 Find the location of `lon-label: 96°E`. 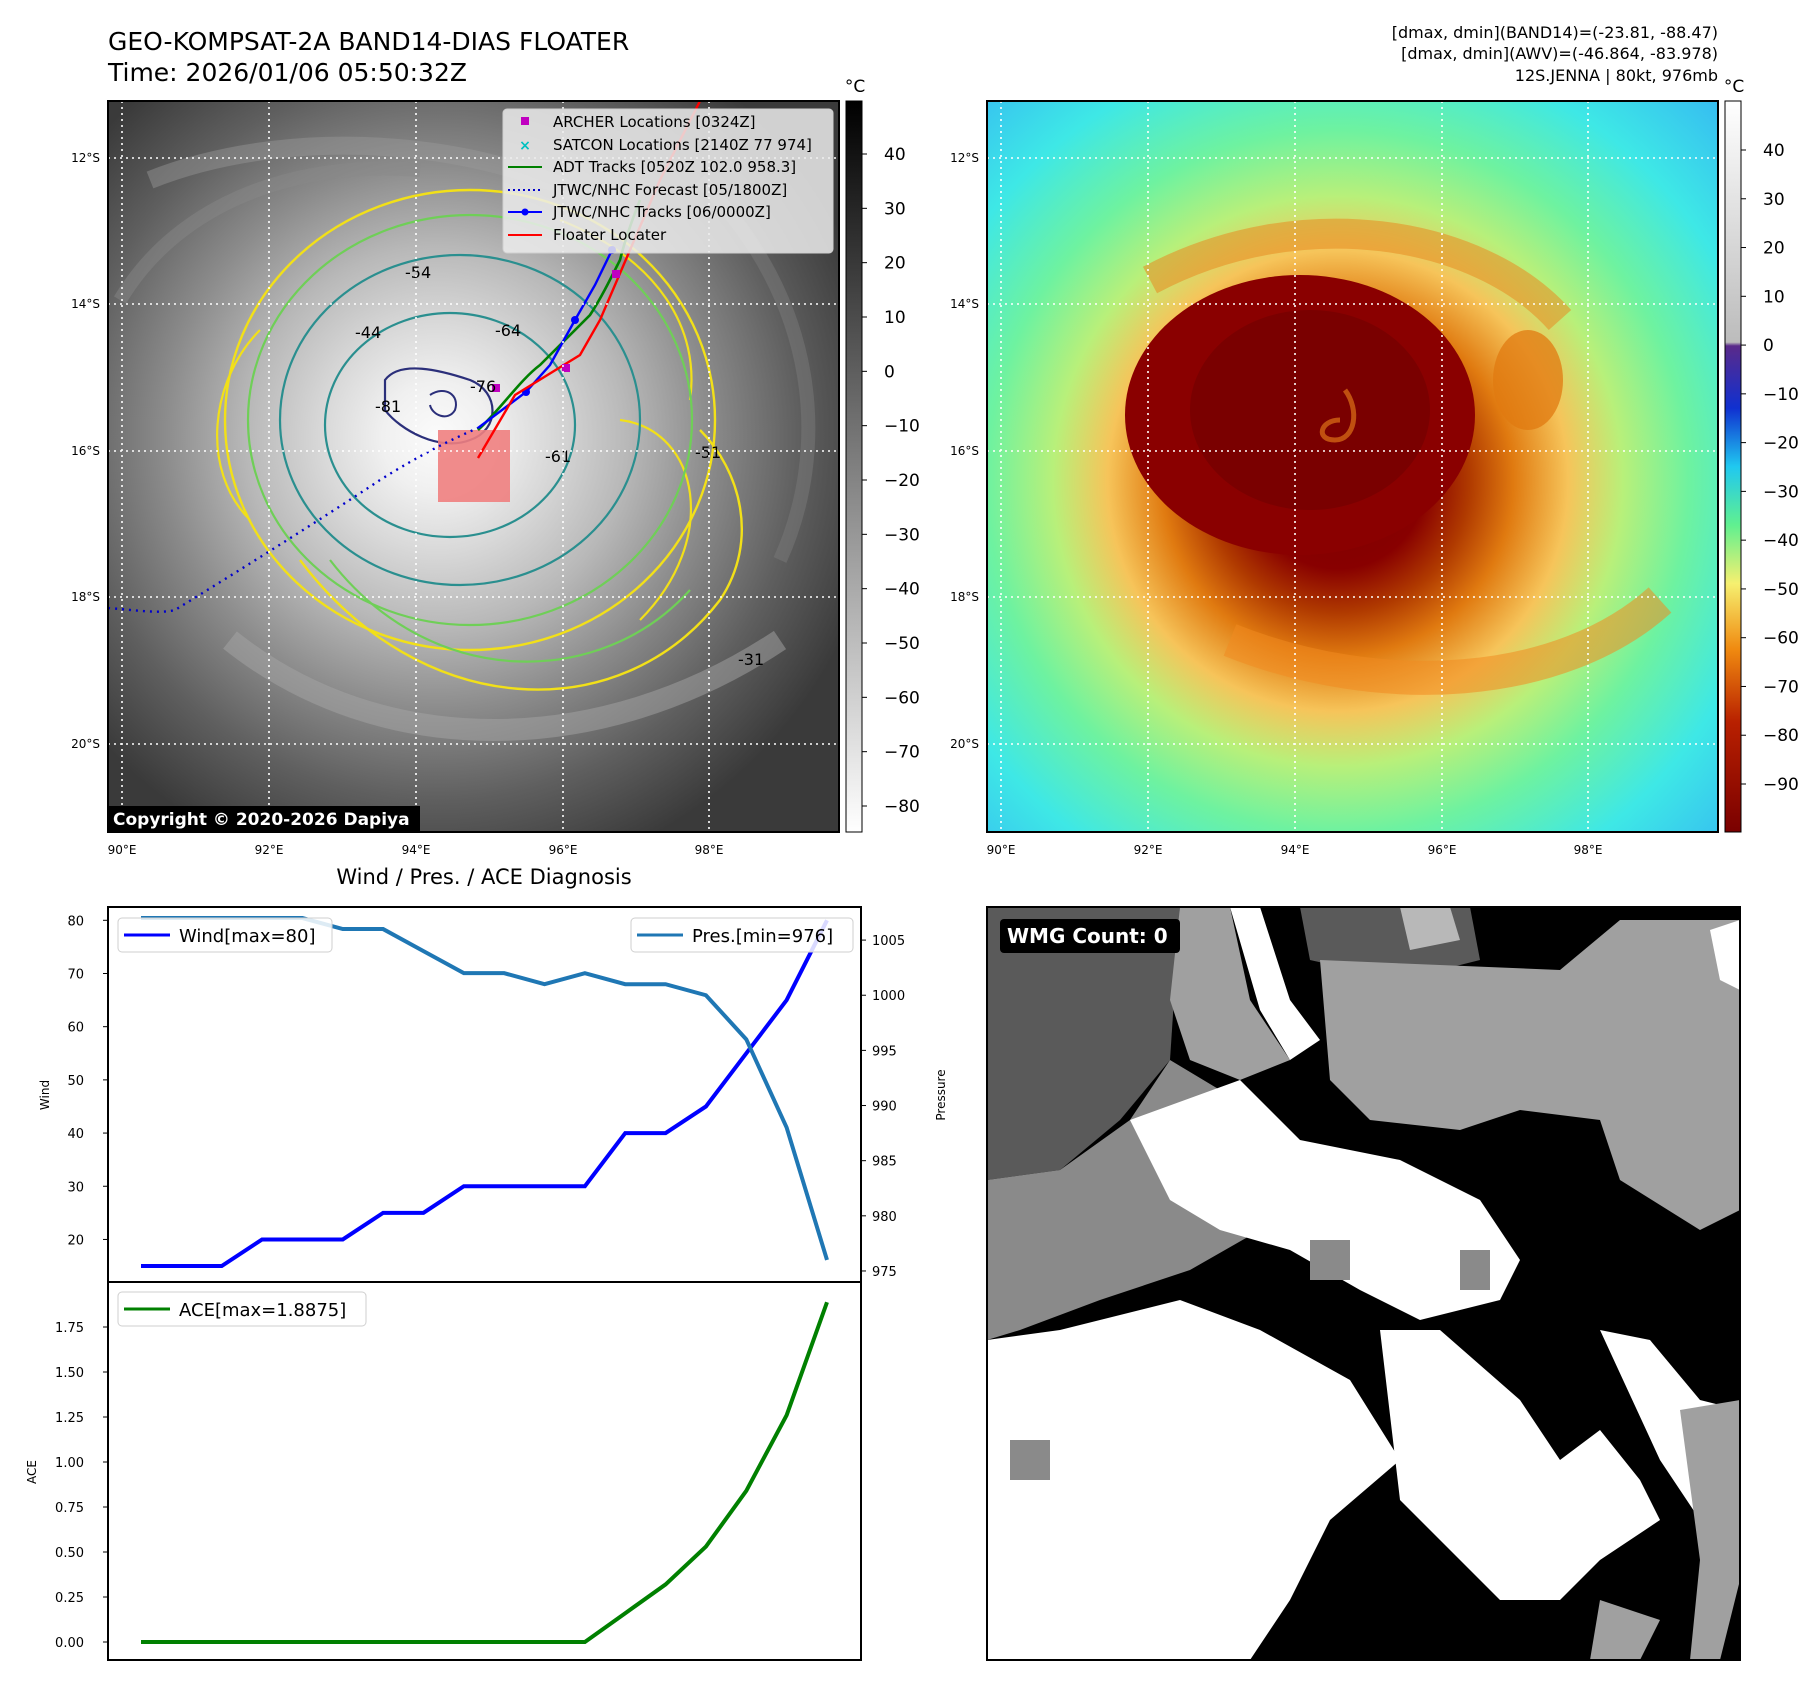

lon-label: 96°E is located at coordinates (563, 850).